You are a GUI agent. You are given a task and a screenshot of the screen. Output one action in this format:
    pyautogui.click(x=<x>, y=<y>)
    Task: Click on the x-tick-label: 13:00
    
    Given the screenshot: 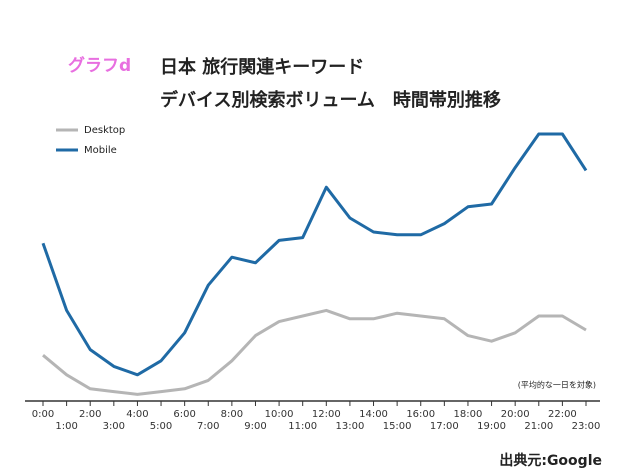 What is the action you would take?
    pyautogui.click(x=349, y=426)
    